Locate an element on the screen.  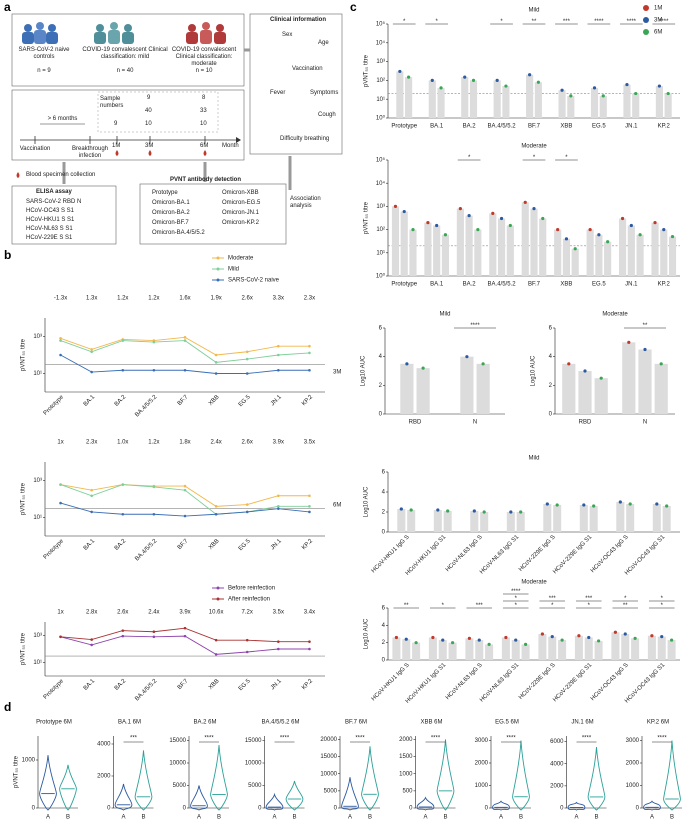
y-tick-label: 4 is located at coordinates (384, 493).